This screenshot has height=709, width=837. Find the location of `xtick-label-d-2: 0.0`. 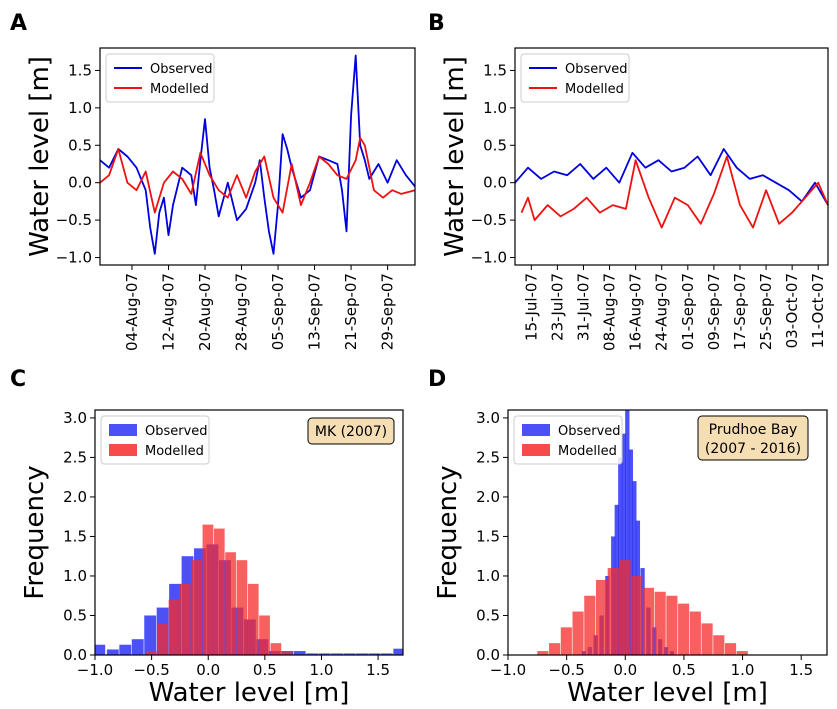

xtick-label-d-2: 0.0 is located at coordinates (625, 670).